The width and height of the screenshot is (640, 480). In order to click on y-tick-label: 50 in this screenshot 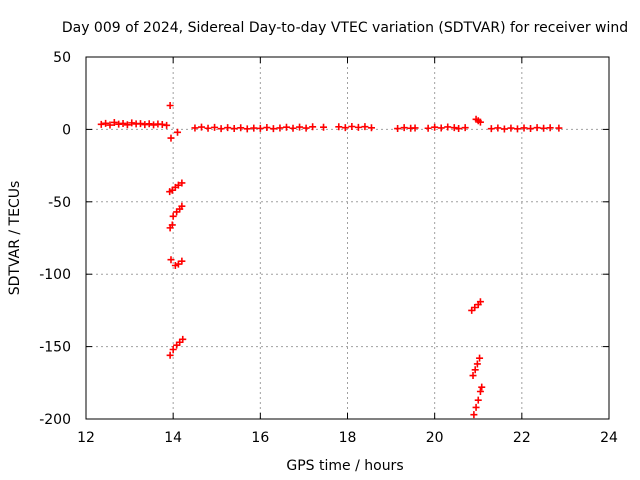, I will do `click(62, 58)`.